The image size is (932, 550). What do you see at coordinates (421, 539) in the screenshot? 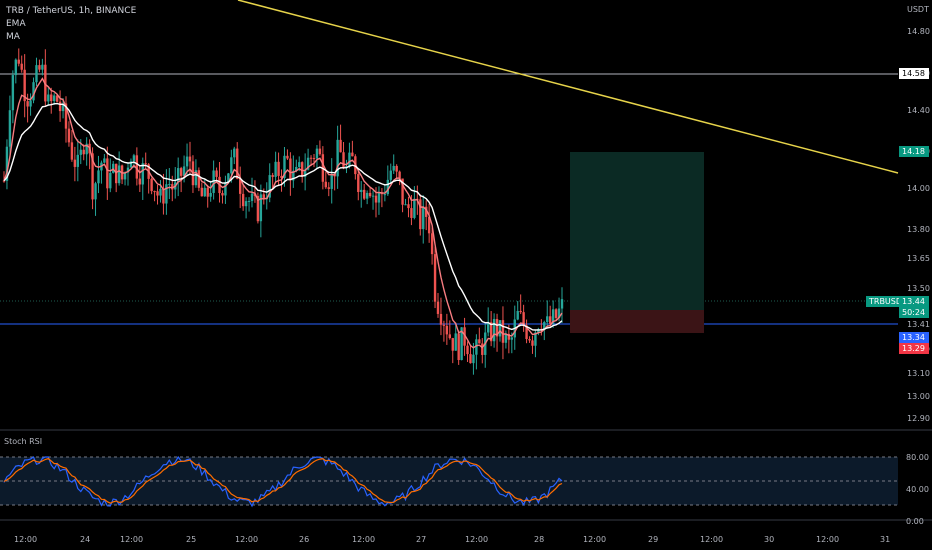
I see `time-tick: 27` at bounding box center [421, 539].